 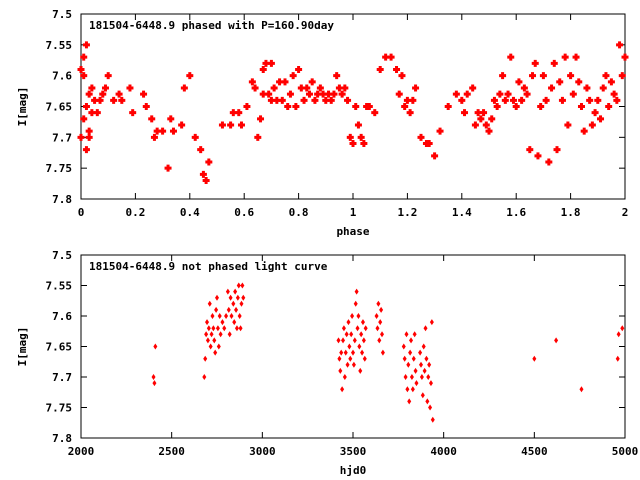 I want to click on x-tick-label: 2000, so click(x=81, y=451).